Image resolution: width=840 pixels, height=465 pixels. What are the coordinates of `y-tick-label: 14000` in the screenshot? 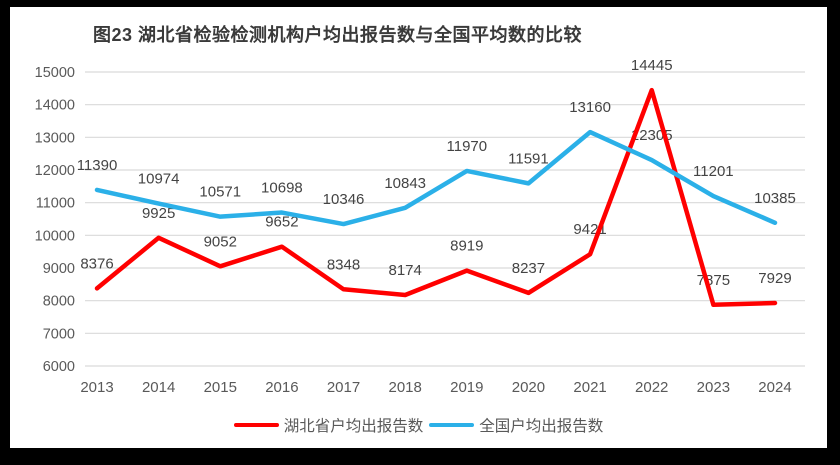 It's located at (55, 106).